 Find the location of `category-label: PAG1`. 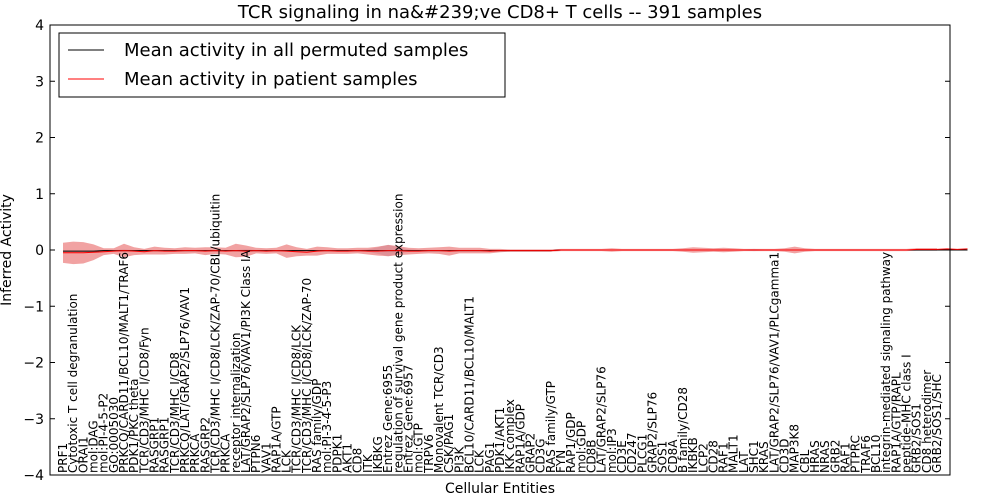

category-label: PAG1 is located at coordinates (490, 457).